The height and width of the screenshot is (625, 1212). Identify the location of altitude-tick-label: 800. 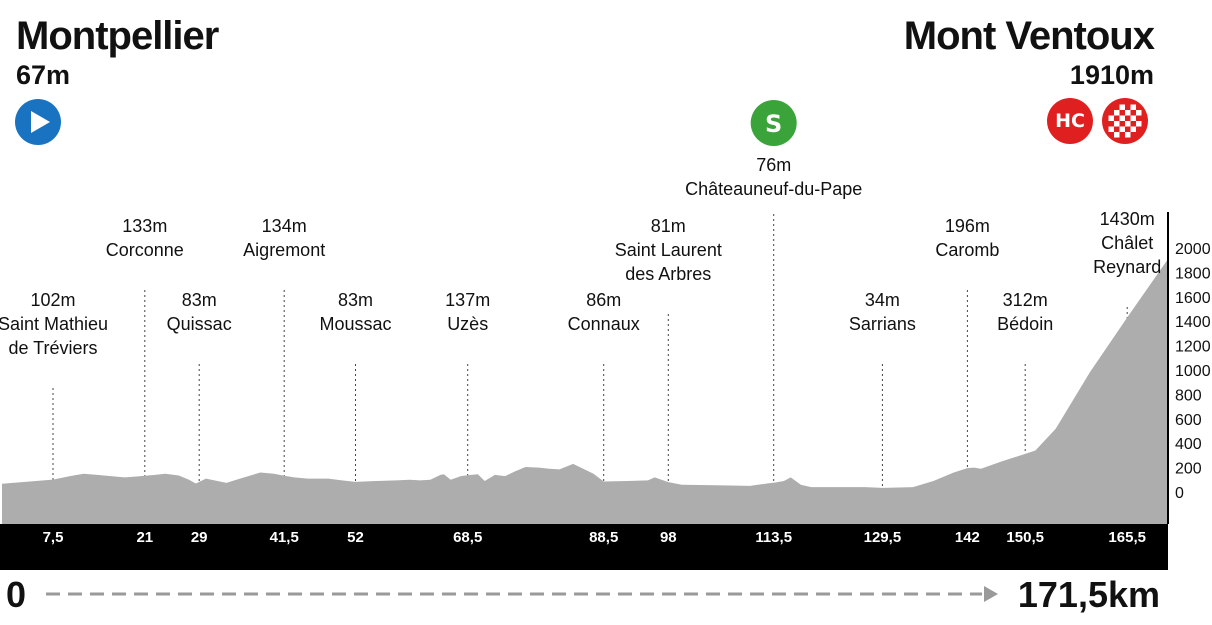
(1188, 395).